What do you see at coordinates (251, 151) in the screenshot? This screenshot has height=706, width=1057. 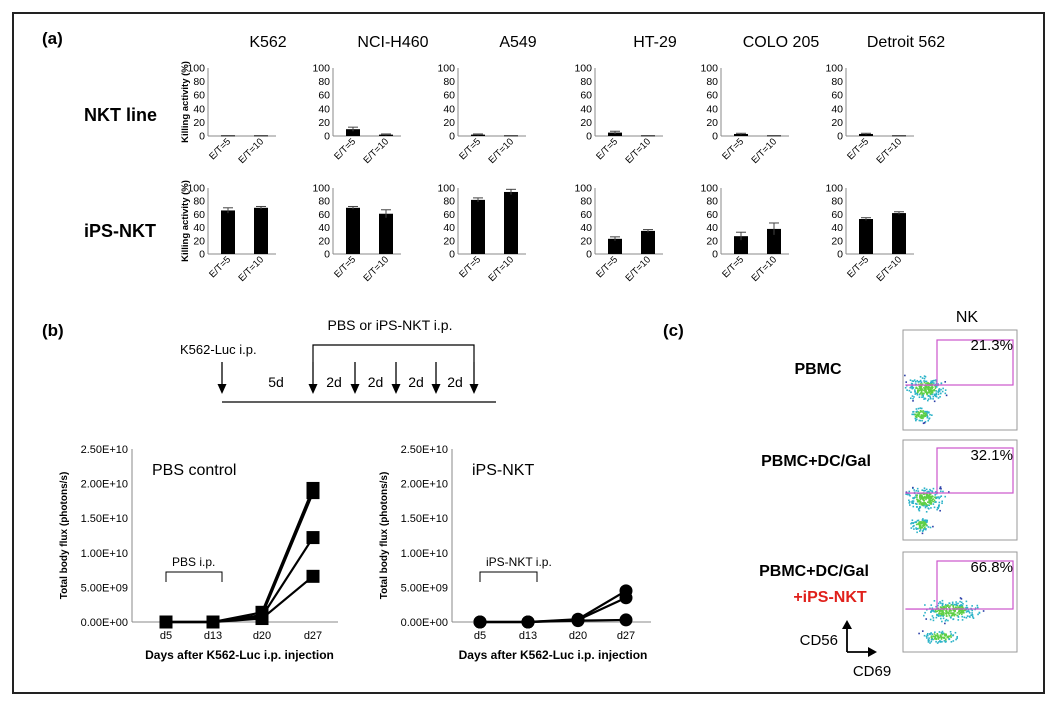 I see `x-tick-label: E/T=10` at bounding box center [251, 151].